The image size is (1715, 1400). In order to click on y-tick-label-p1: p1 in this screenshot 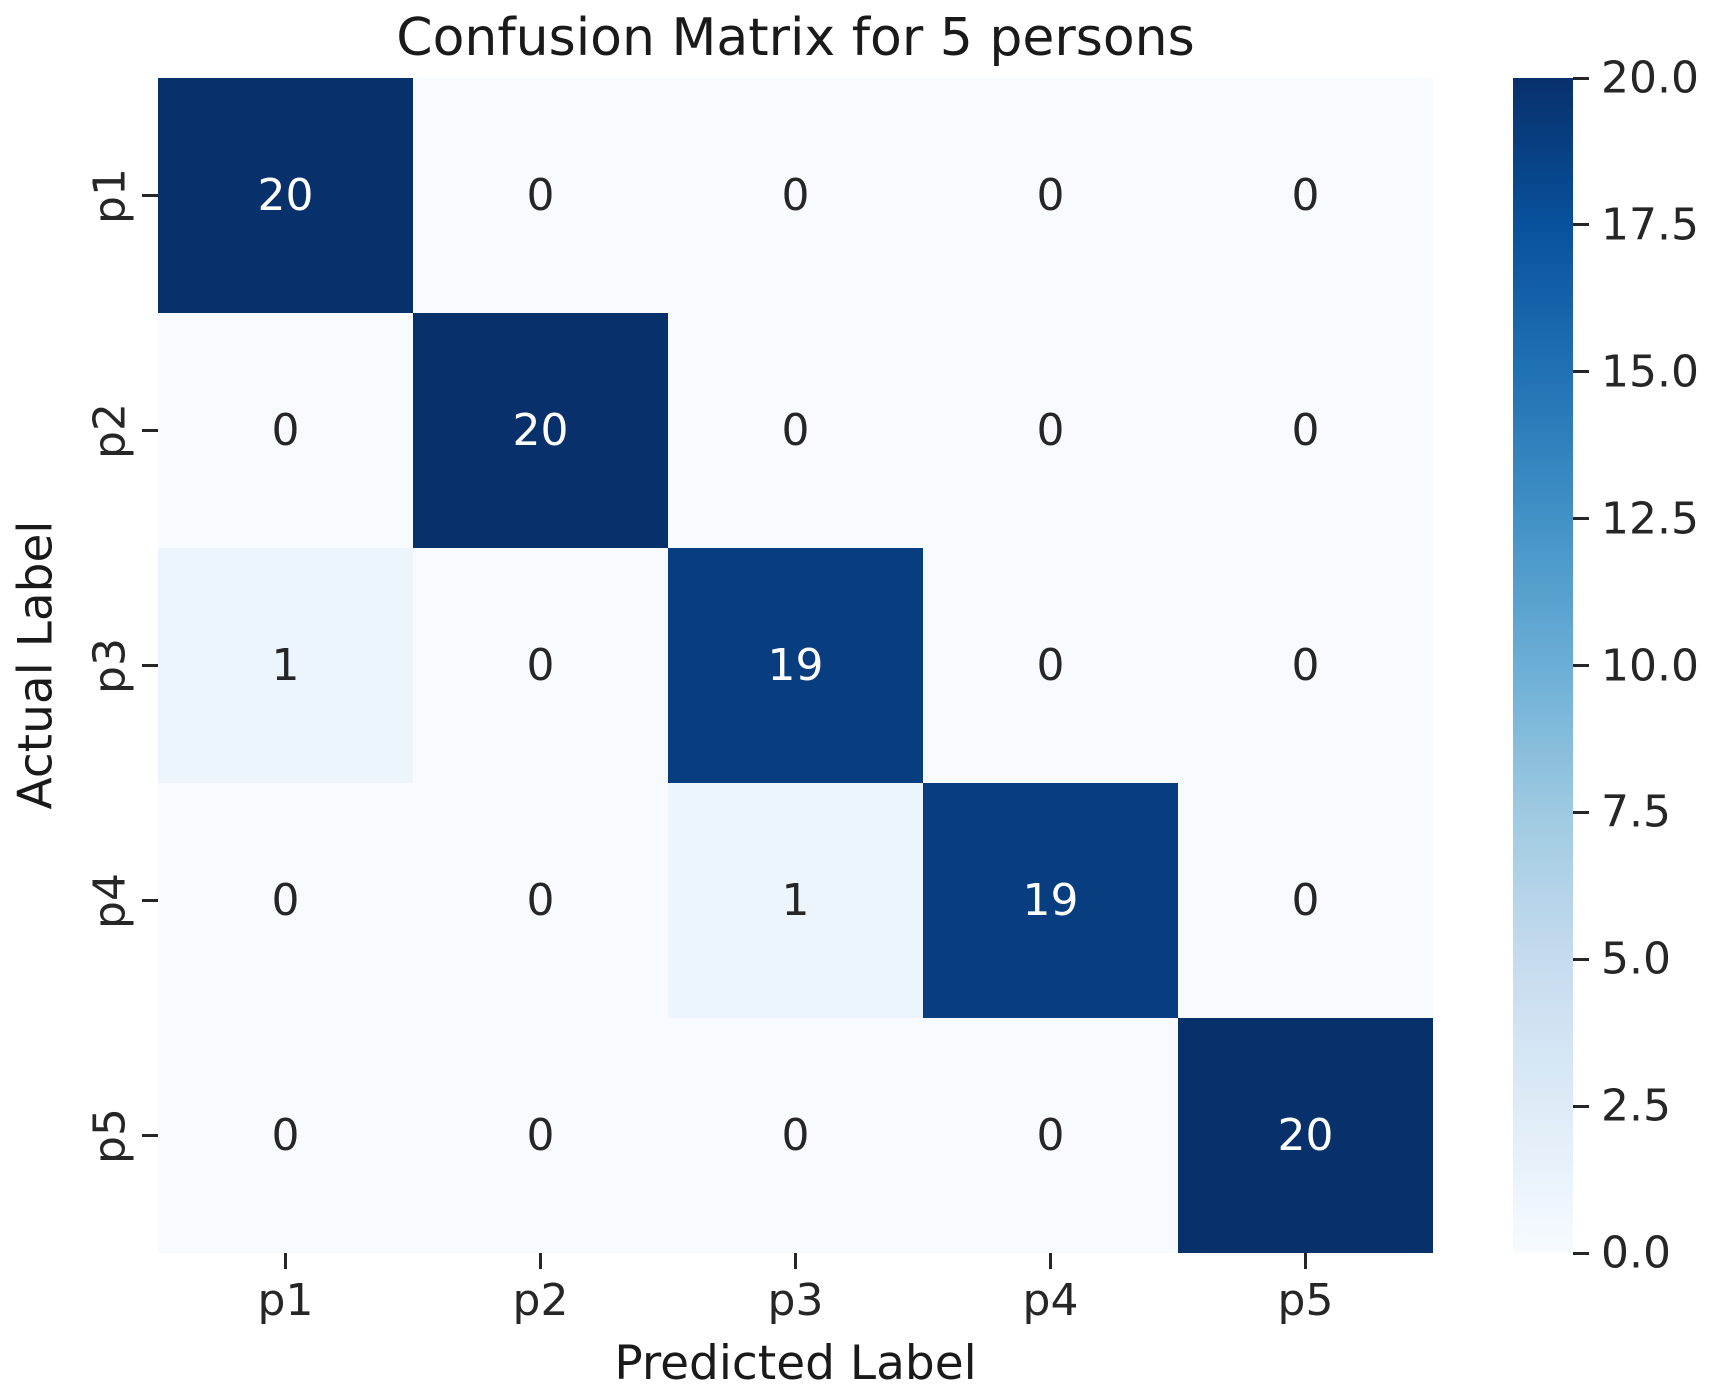, I will do `click(110, 195)`.